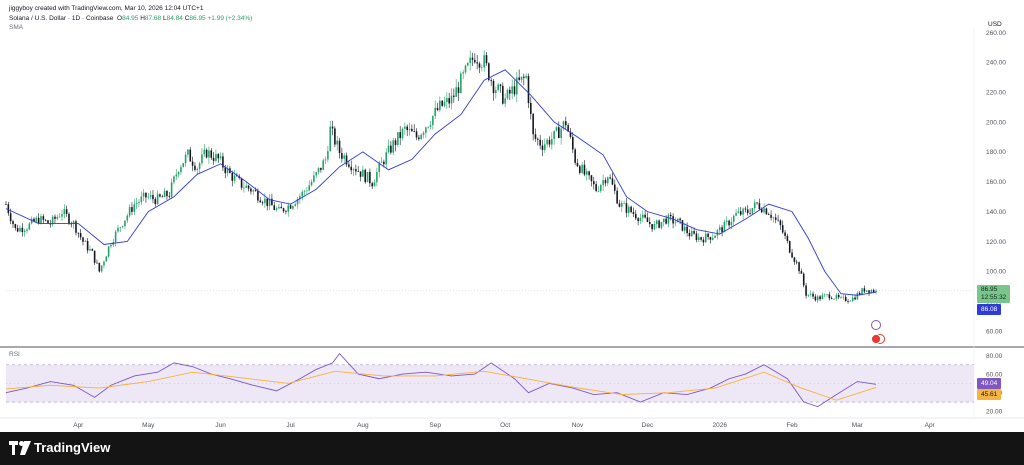 Image resolution: width=1024 pixels, height=465 pixels. Describe the element at coordinates (142, 18) in the screenshot. I see `high-label: H` at that location.